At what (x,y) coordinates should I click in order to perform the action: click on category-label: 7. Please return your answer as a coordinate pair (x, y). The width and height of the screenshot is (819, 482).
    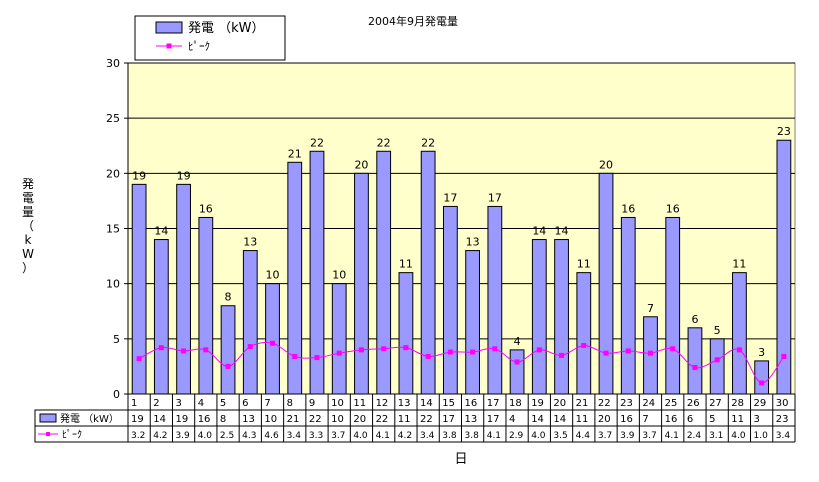
    Looking at the image, I should click on (267, 403).